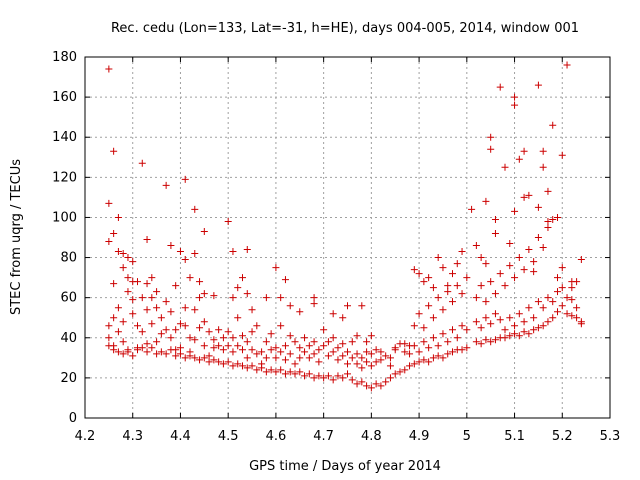 Image resolution: width=640 pixels, height=480 pixels. Describe the element at coordinates (180, 436) in the screenshot. I see `x-tick-label: 4.4` at that location.